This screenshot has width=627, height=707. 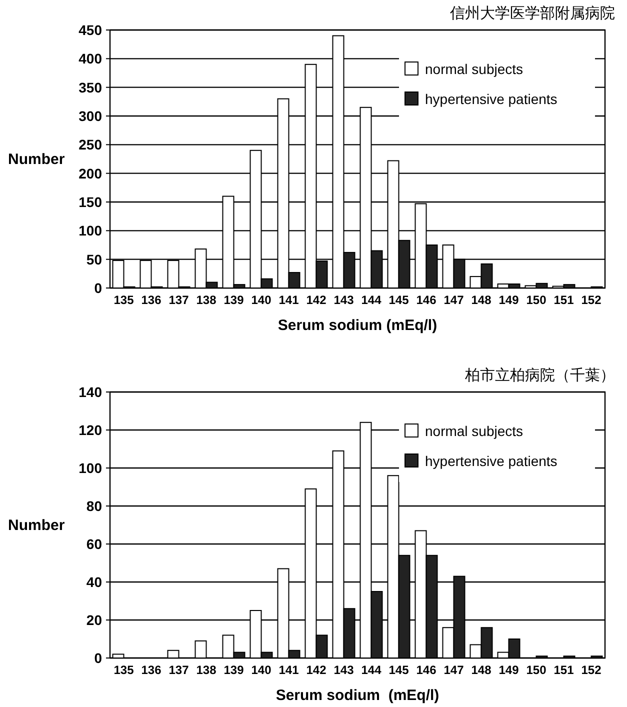 I want to click on y-tick-label: 250, so click(x=90, y=144).